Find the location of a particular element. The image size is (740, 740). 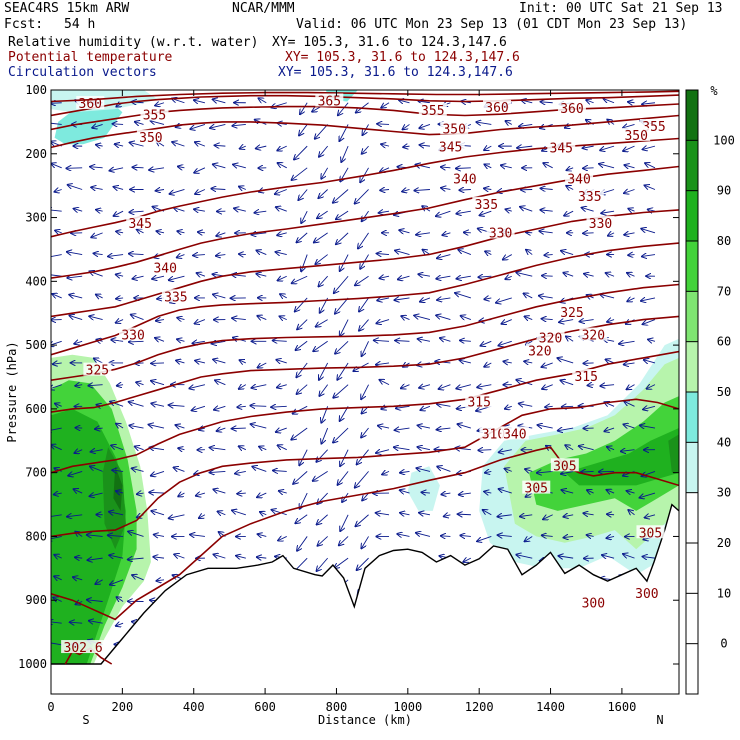

model-name: SEAC4RS 15km ARW is located at coordinates (67, 8).